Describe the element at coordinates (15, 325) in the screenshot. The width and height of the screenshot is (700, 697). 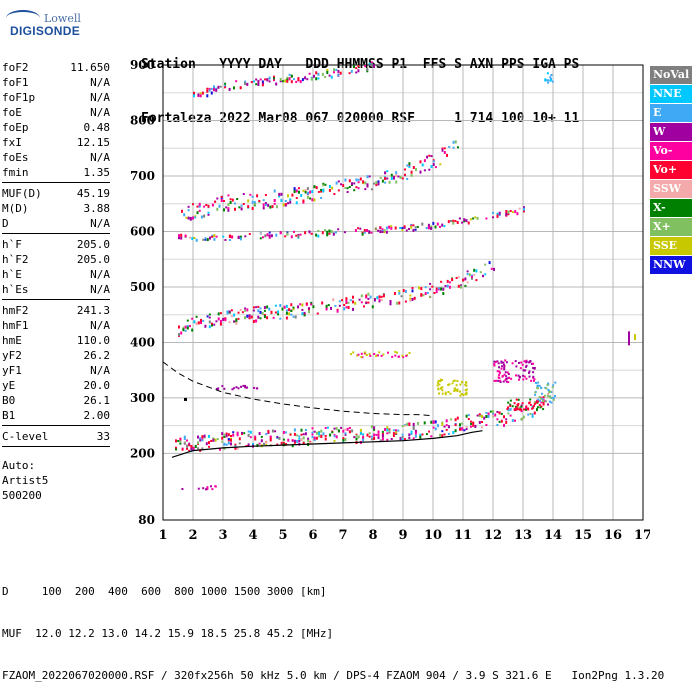
I see `param-name: hmF1` at that location.